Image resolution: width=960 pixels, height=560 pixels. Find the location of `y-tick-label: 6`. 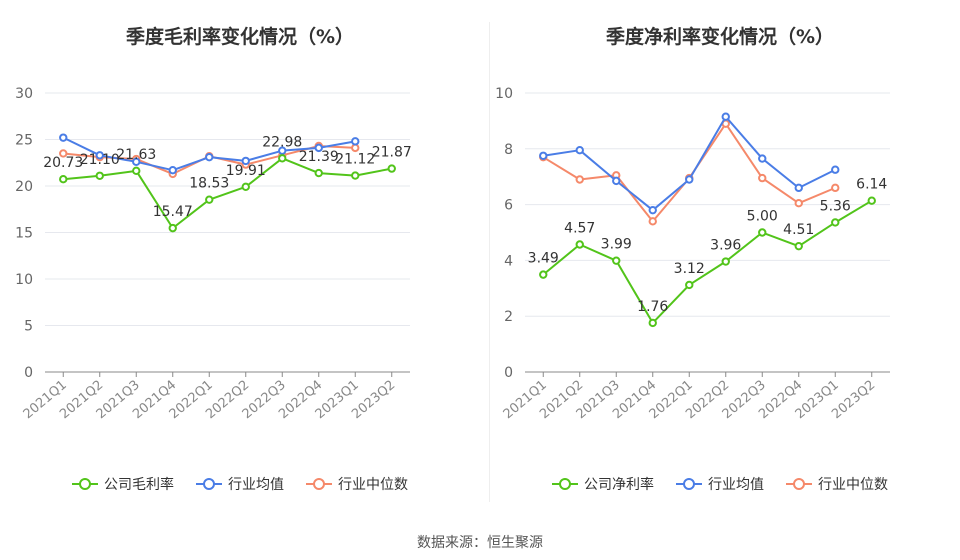

y-tick-label: 6 is located at coordinates (508, 206).